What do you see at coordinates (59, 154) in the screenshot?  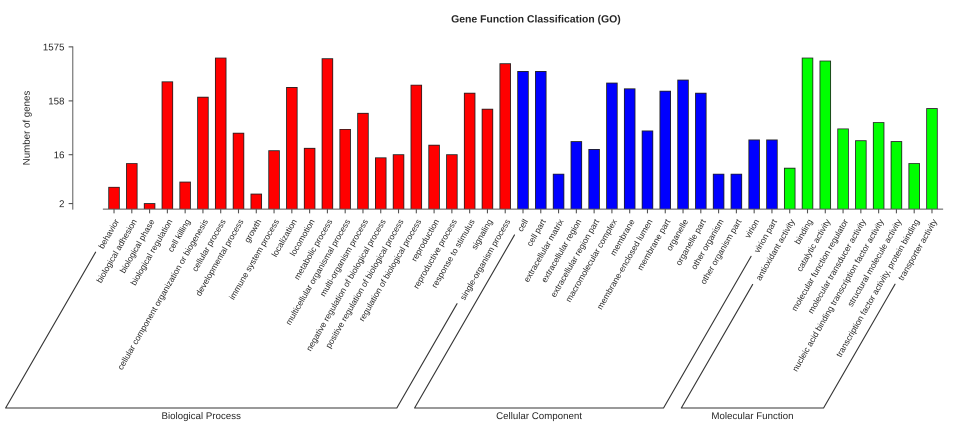 I see `y-tick-label: 16` at bounding box center [59, 154].